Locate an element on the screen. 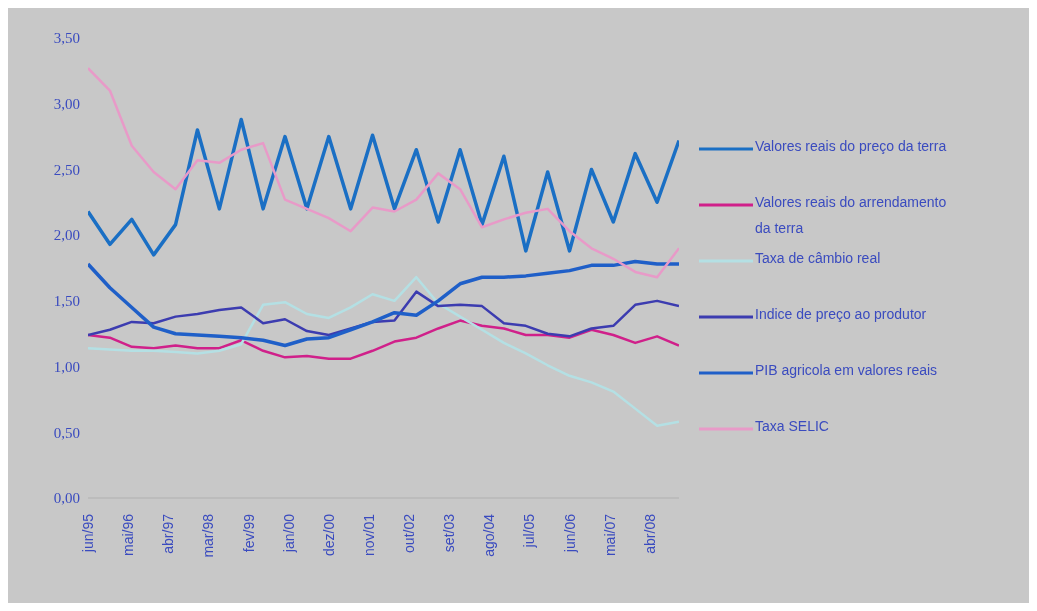  x-tick-label: mar/98 is located at coordinates (208, 535).